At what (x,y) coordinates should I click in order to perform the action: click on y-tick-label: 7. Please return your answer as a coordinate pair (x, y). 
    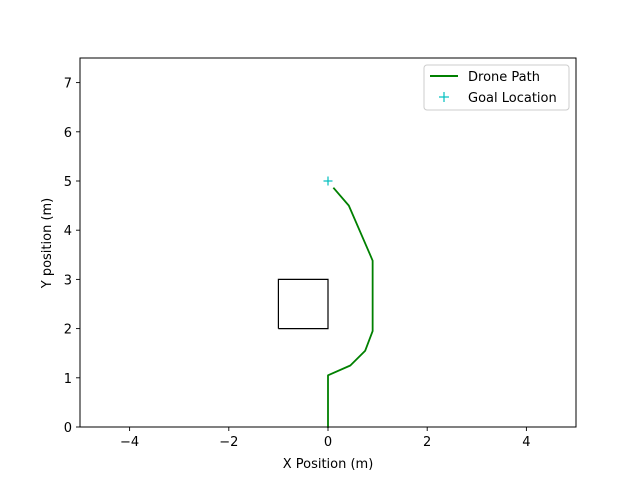
    Looking at the image, I should click on (68, 84).